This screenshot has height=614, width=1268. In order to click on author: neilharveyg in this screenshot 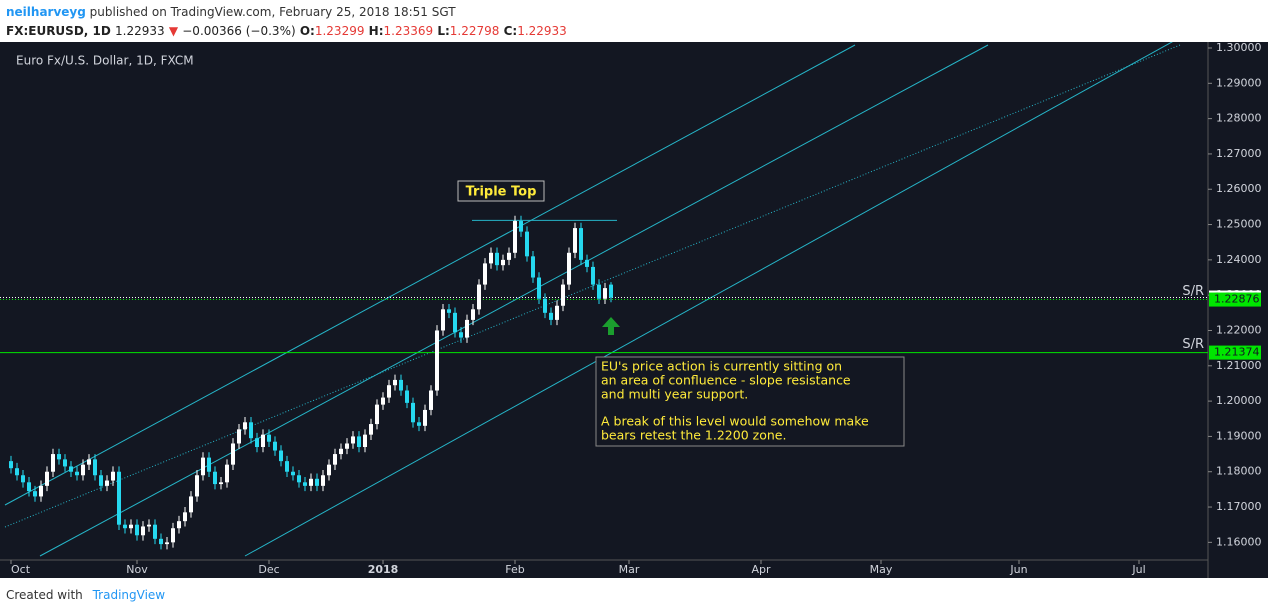, I will do `click(46, 12)`.